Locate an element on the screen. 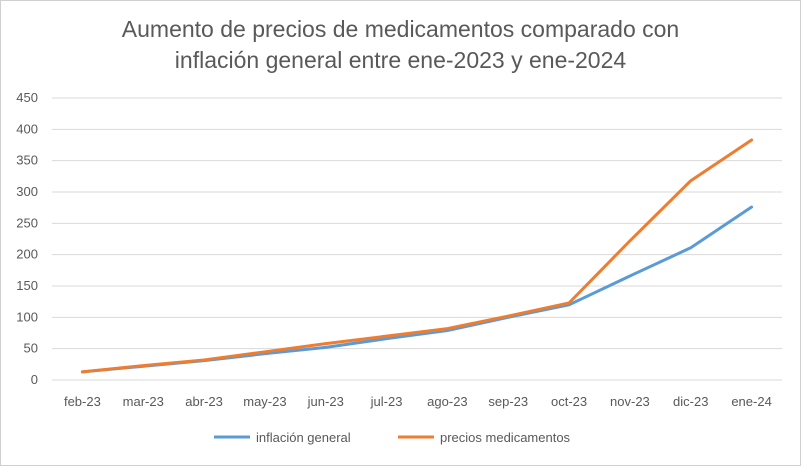 The image size is (801, 466). x-tick-label: ene-24 is located at coordinates (751, 401).